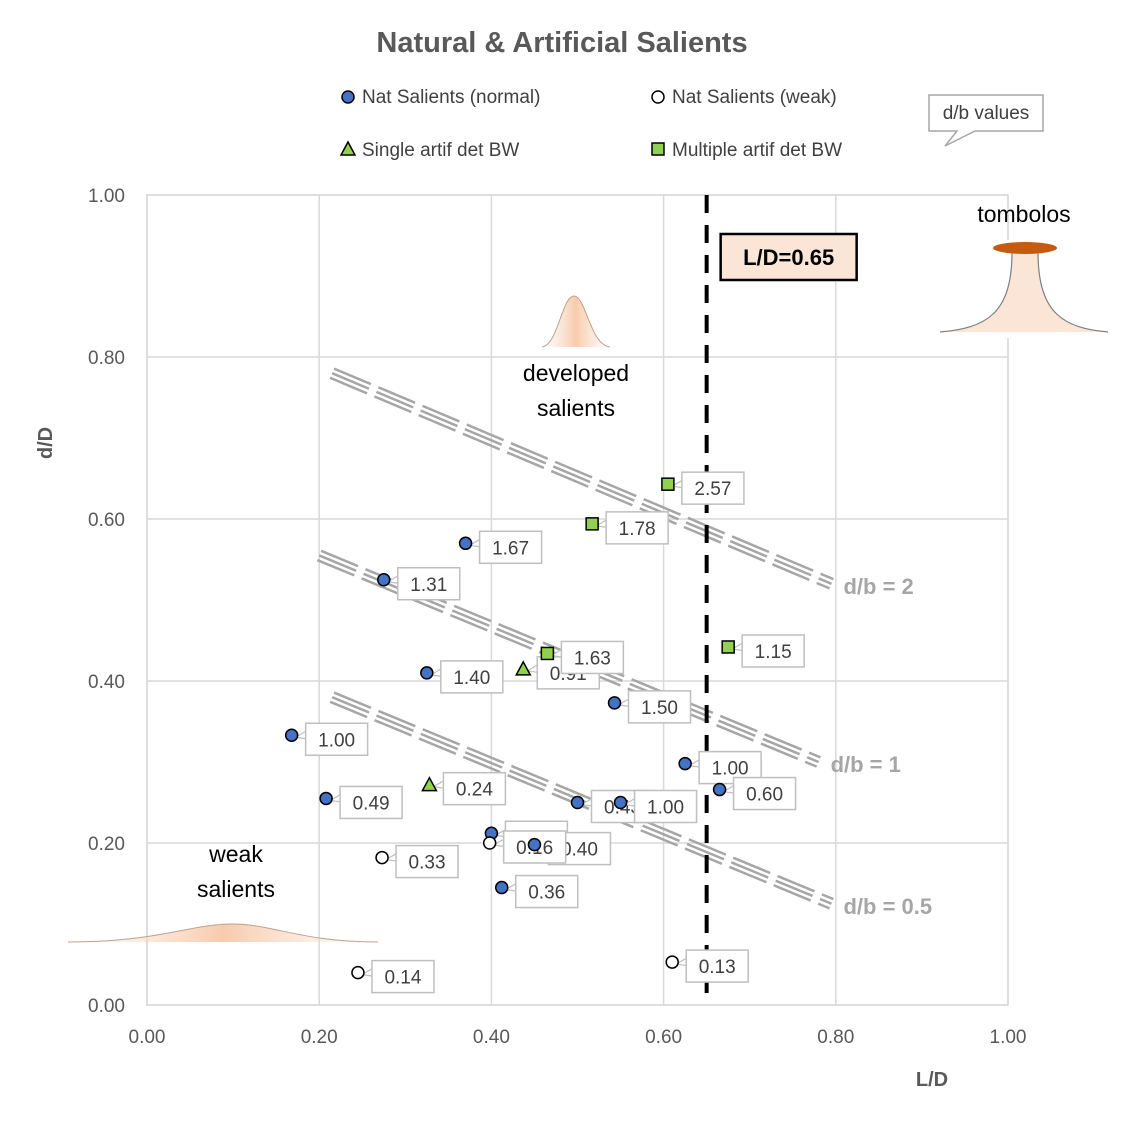 This screenshot has height=1125, width=1121. I want to click on x-tick-label: 0.60, so click(663, 1037).